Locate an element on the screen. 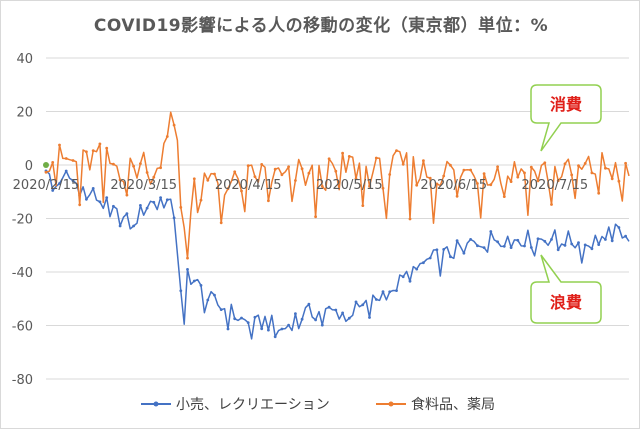 This screenshot has width=640, height=432. legend: 小売、レクリエーション 食料品、薬局 is located at coordinates (318, 404).